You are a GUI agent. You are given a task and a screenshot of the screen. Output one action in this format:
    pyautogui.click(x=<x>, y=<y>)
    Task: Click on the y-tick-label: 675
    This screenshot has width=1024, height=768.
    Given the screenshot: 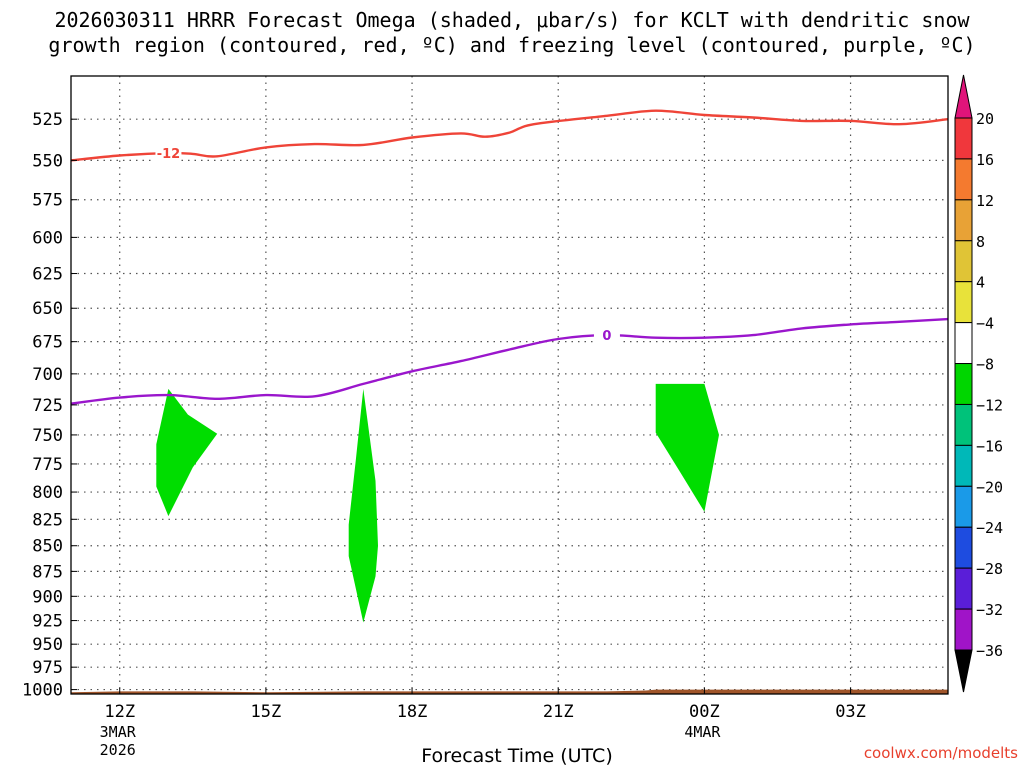 What is the action you would take?
    pyautogui.click(x=47, y=343)
    